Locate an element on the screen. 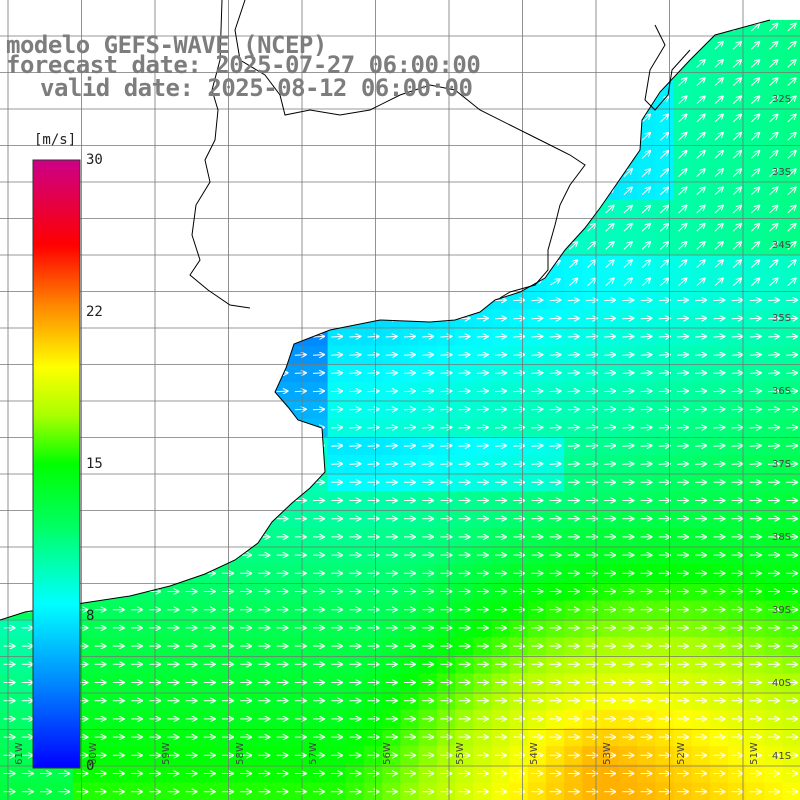 Image resolution: width=800 pixels, height=800 pixels. colorbar-tick: 8 is located at coordinates (90, 616).